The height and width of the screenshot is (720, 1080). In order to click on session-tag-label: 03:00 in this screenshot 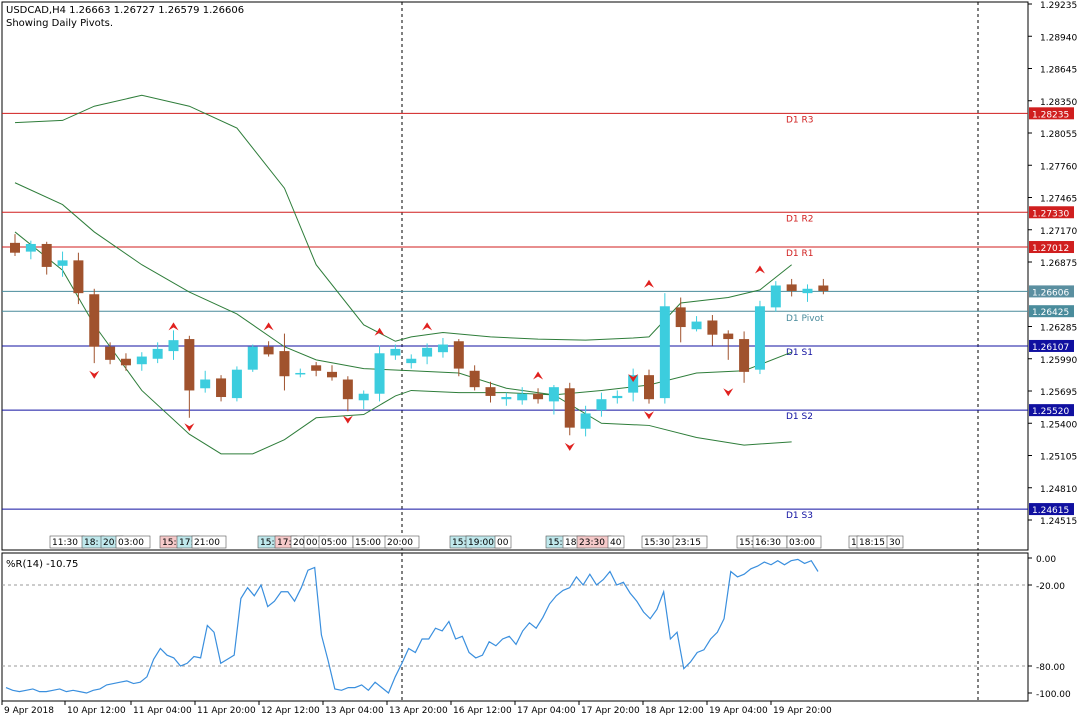, I will do `click(802, 543)`.